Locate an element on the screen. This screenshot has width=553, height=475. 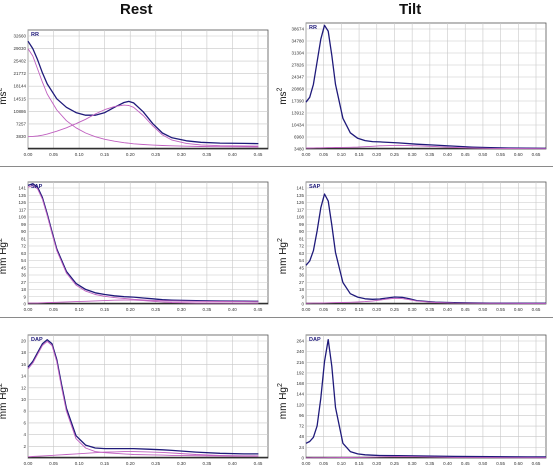
chart-dap-tilt-y-tick-label: 0 is located at coordinates (302, 458).